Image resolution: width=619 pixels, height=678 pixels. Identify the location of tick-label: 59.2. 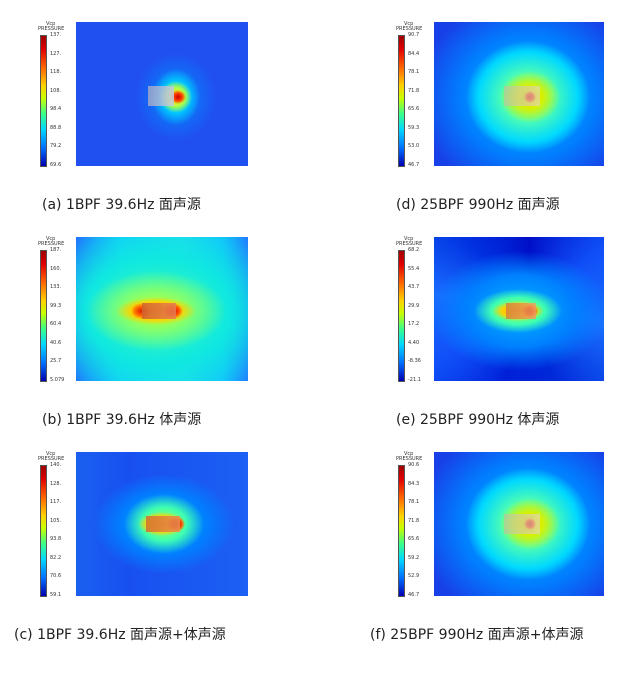
(414, 557).